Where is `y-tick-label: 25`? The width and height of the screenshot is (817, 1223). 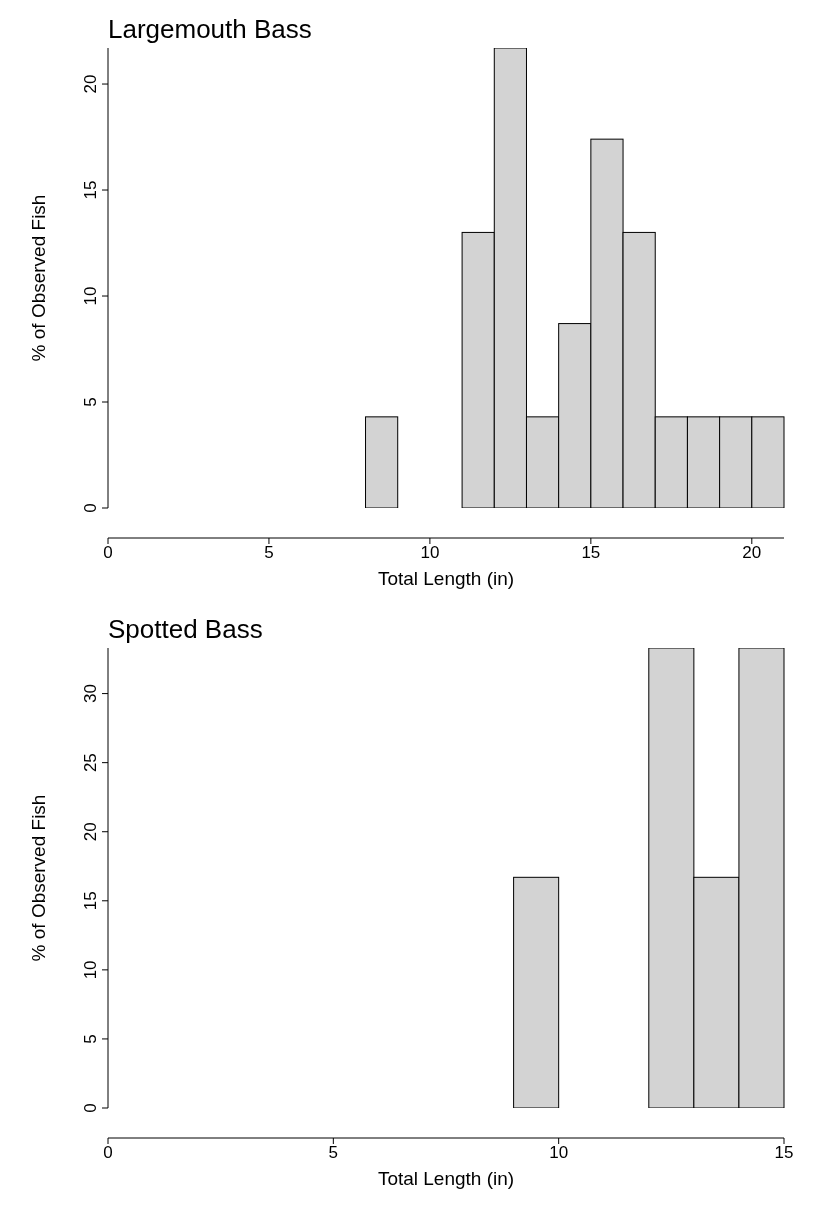 y-tick-label: 25 is located at coordinates (90, 763).